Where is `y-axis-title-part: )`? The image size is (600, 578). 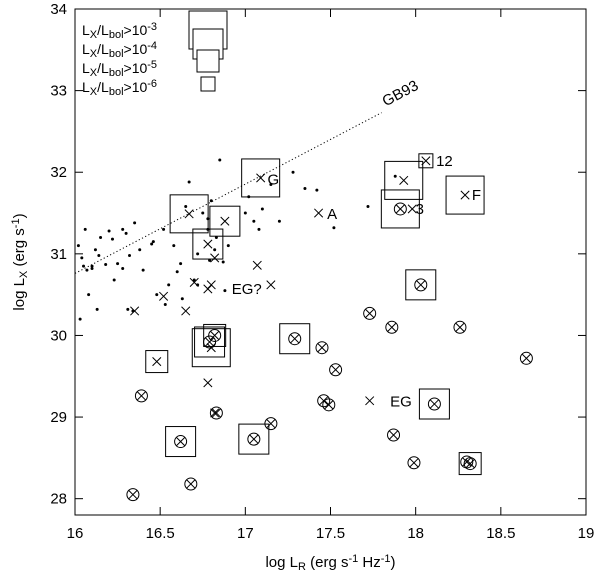
y-axis-title-part: ) is located at coordinates (19, 215).